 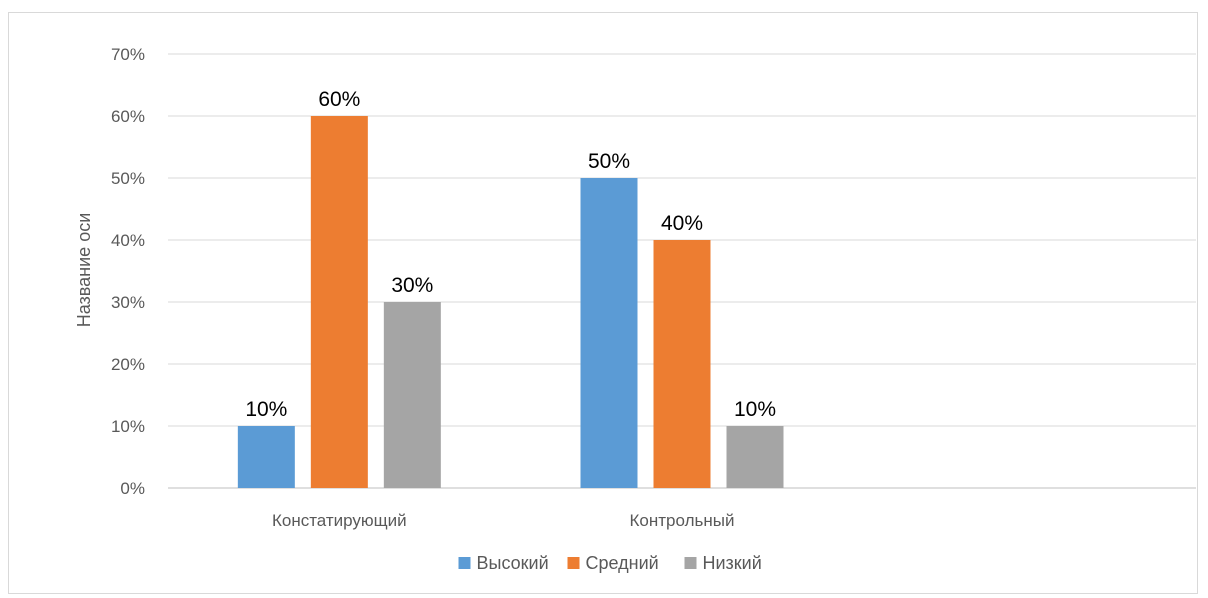 I want to click on data-label: 60%, so click(x=339, y=99).